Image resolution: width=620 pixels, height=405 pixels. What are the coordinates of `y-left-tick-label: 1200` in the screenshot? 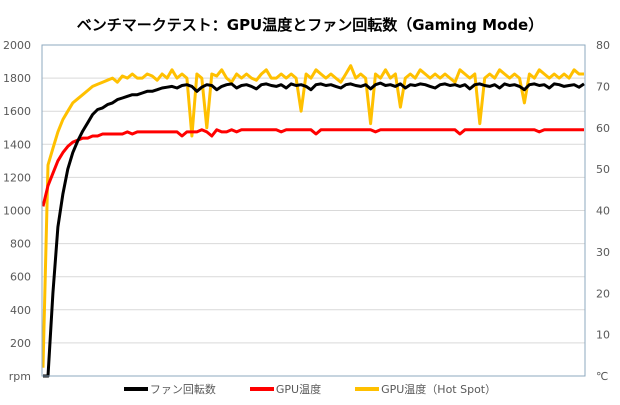 It's located at (17, 177).